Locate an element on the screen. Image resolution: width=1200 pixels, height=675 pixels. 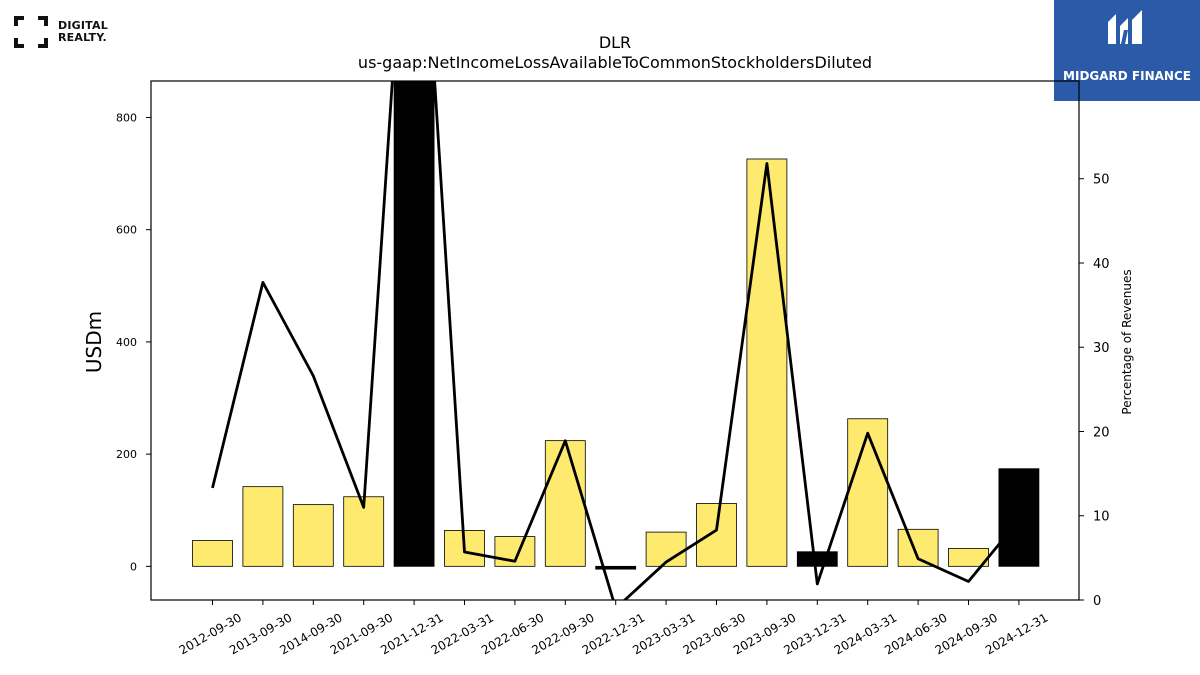
y2-tick-label: 20 is located at coordinates (1101, 432).